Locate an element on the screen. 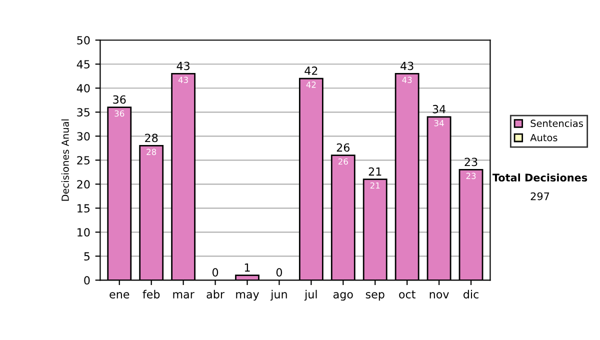 The height and width of the screenshot is (340, 600). total-label: 1 is located at coordinates (247, 268).